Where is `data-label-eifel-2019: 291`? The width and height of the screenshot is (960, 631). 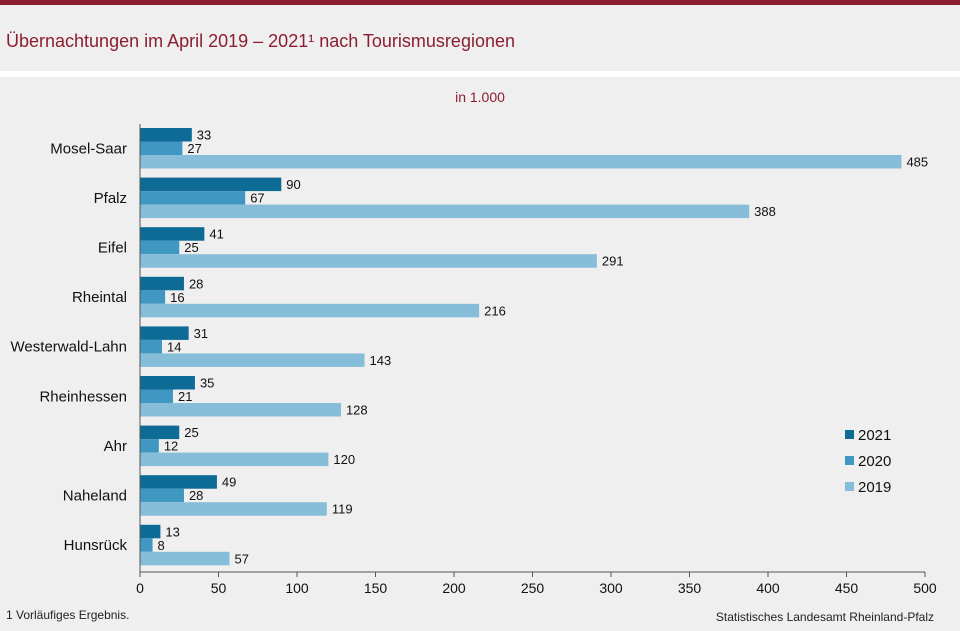 data-label-eifel-2019: 291 is located at coordinates (613, 261).